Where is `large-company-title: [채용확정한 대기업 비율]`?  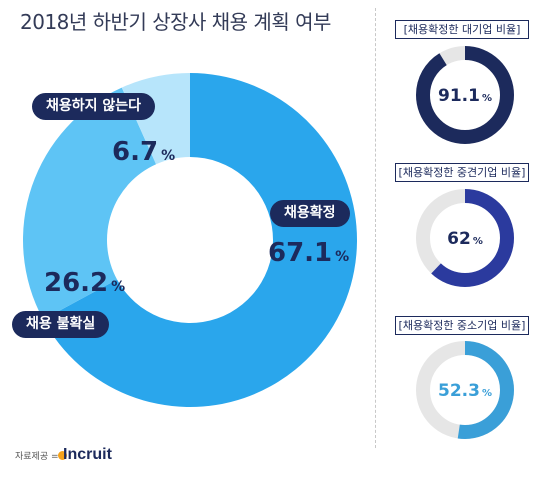
large-company-title: [채용확정한 대기업 비율] is located at coordinates (462, 29).